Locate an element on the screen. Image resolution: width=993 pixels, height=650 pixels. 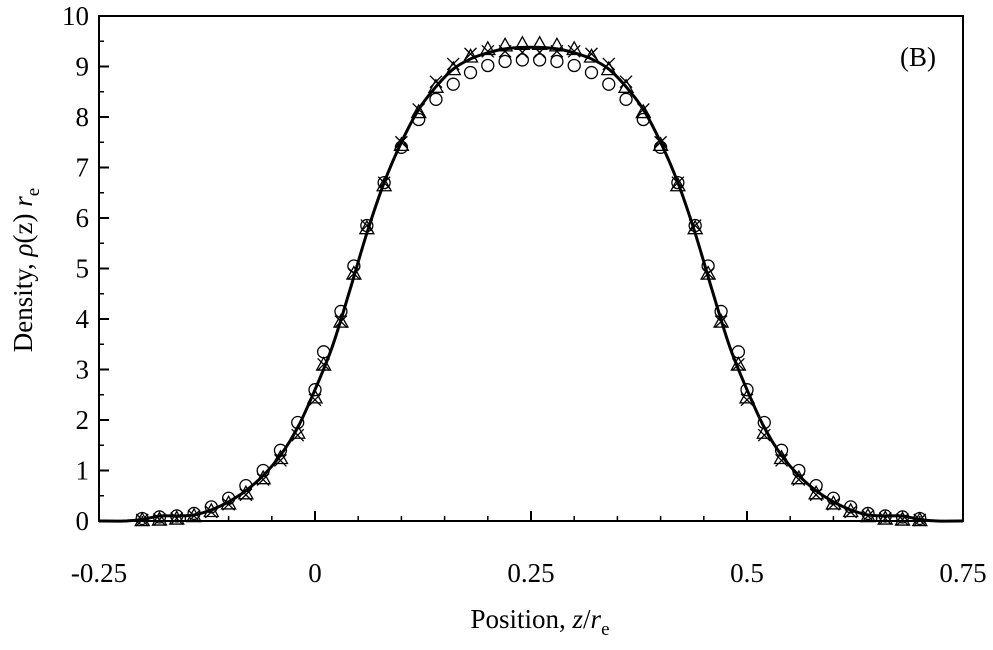
y-axis-title-sub: e is located at coordinates (33, 192).